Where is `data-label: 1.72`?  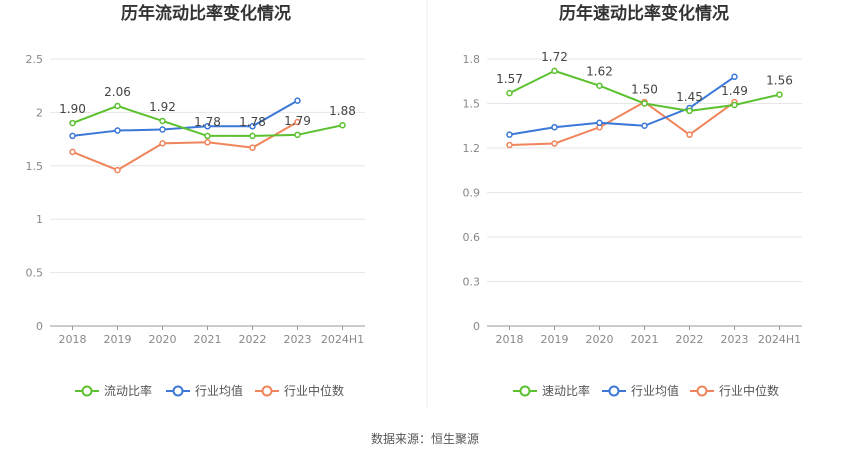
data-label: 1.72 is located at coordinates (554, 57).